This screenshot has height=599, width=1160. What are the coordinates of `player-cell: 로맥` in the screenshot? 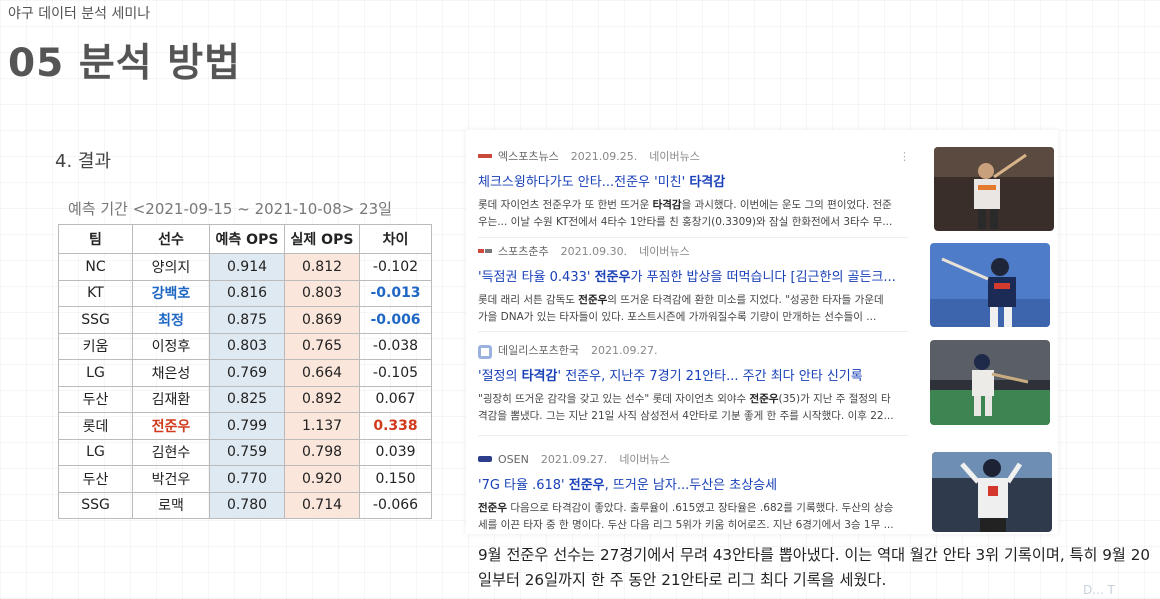 It's located at (171, 505).